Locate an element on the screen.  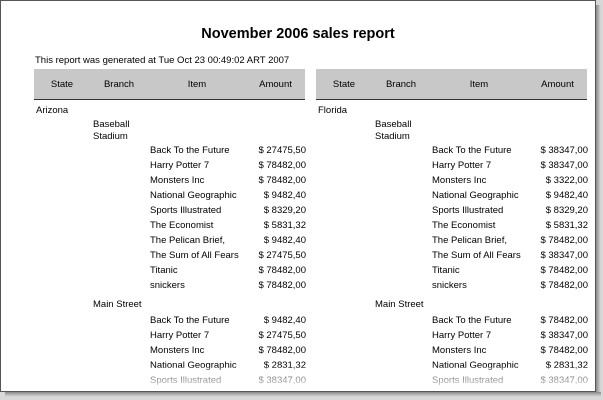
table-row: Back To the Future $ 78482,00 is located at coordinates (510, 322).